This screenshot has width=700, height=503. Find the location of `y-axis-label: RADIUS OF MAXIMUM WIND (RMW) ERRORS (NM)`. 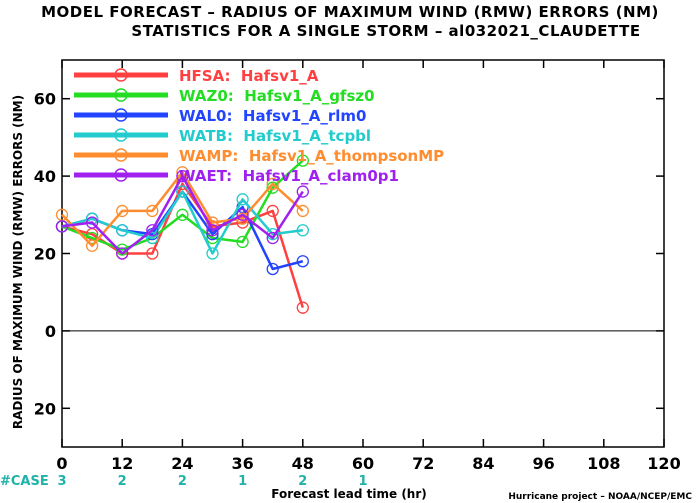

y-axis-label: RADIUS OF MAXIMUM WIND (RMW) ERRORS (NM) is located at coordinates (18, 262).